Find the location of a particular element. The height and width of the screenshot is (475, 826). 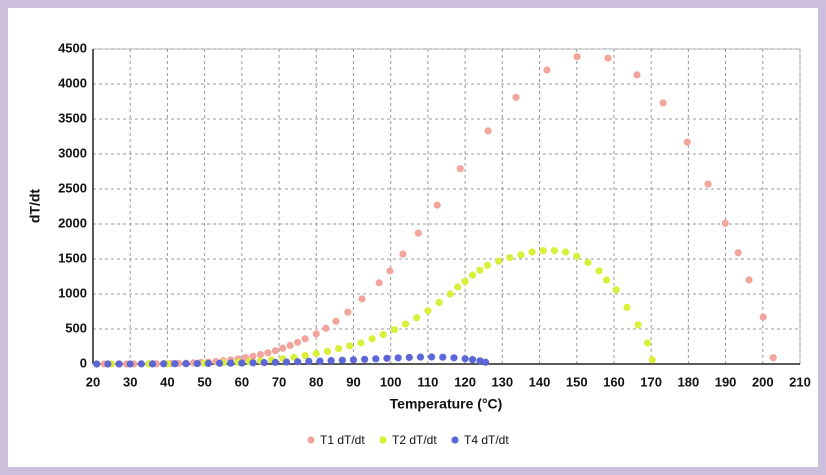

x-tick-label: 30 is located at coordinates (130, 381).